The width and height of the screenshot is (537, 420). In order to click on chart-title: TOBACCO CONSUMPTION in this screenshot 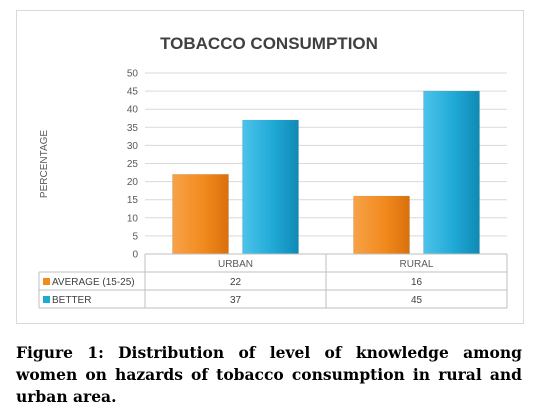, I will do `click(269, 43)`.